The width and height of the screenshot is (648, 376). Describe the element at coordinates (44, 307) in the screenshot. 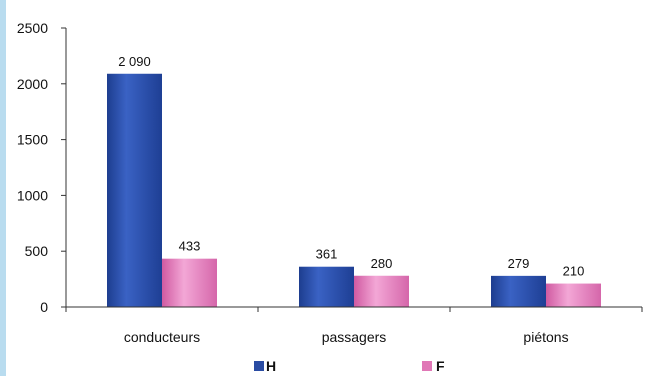

I see `y-tick-label: 0` at that location.